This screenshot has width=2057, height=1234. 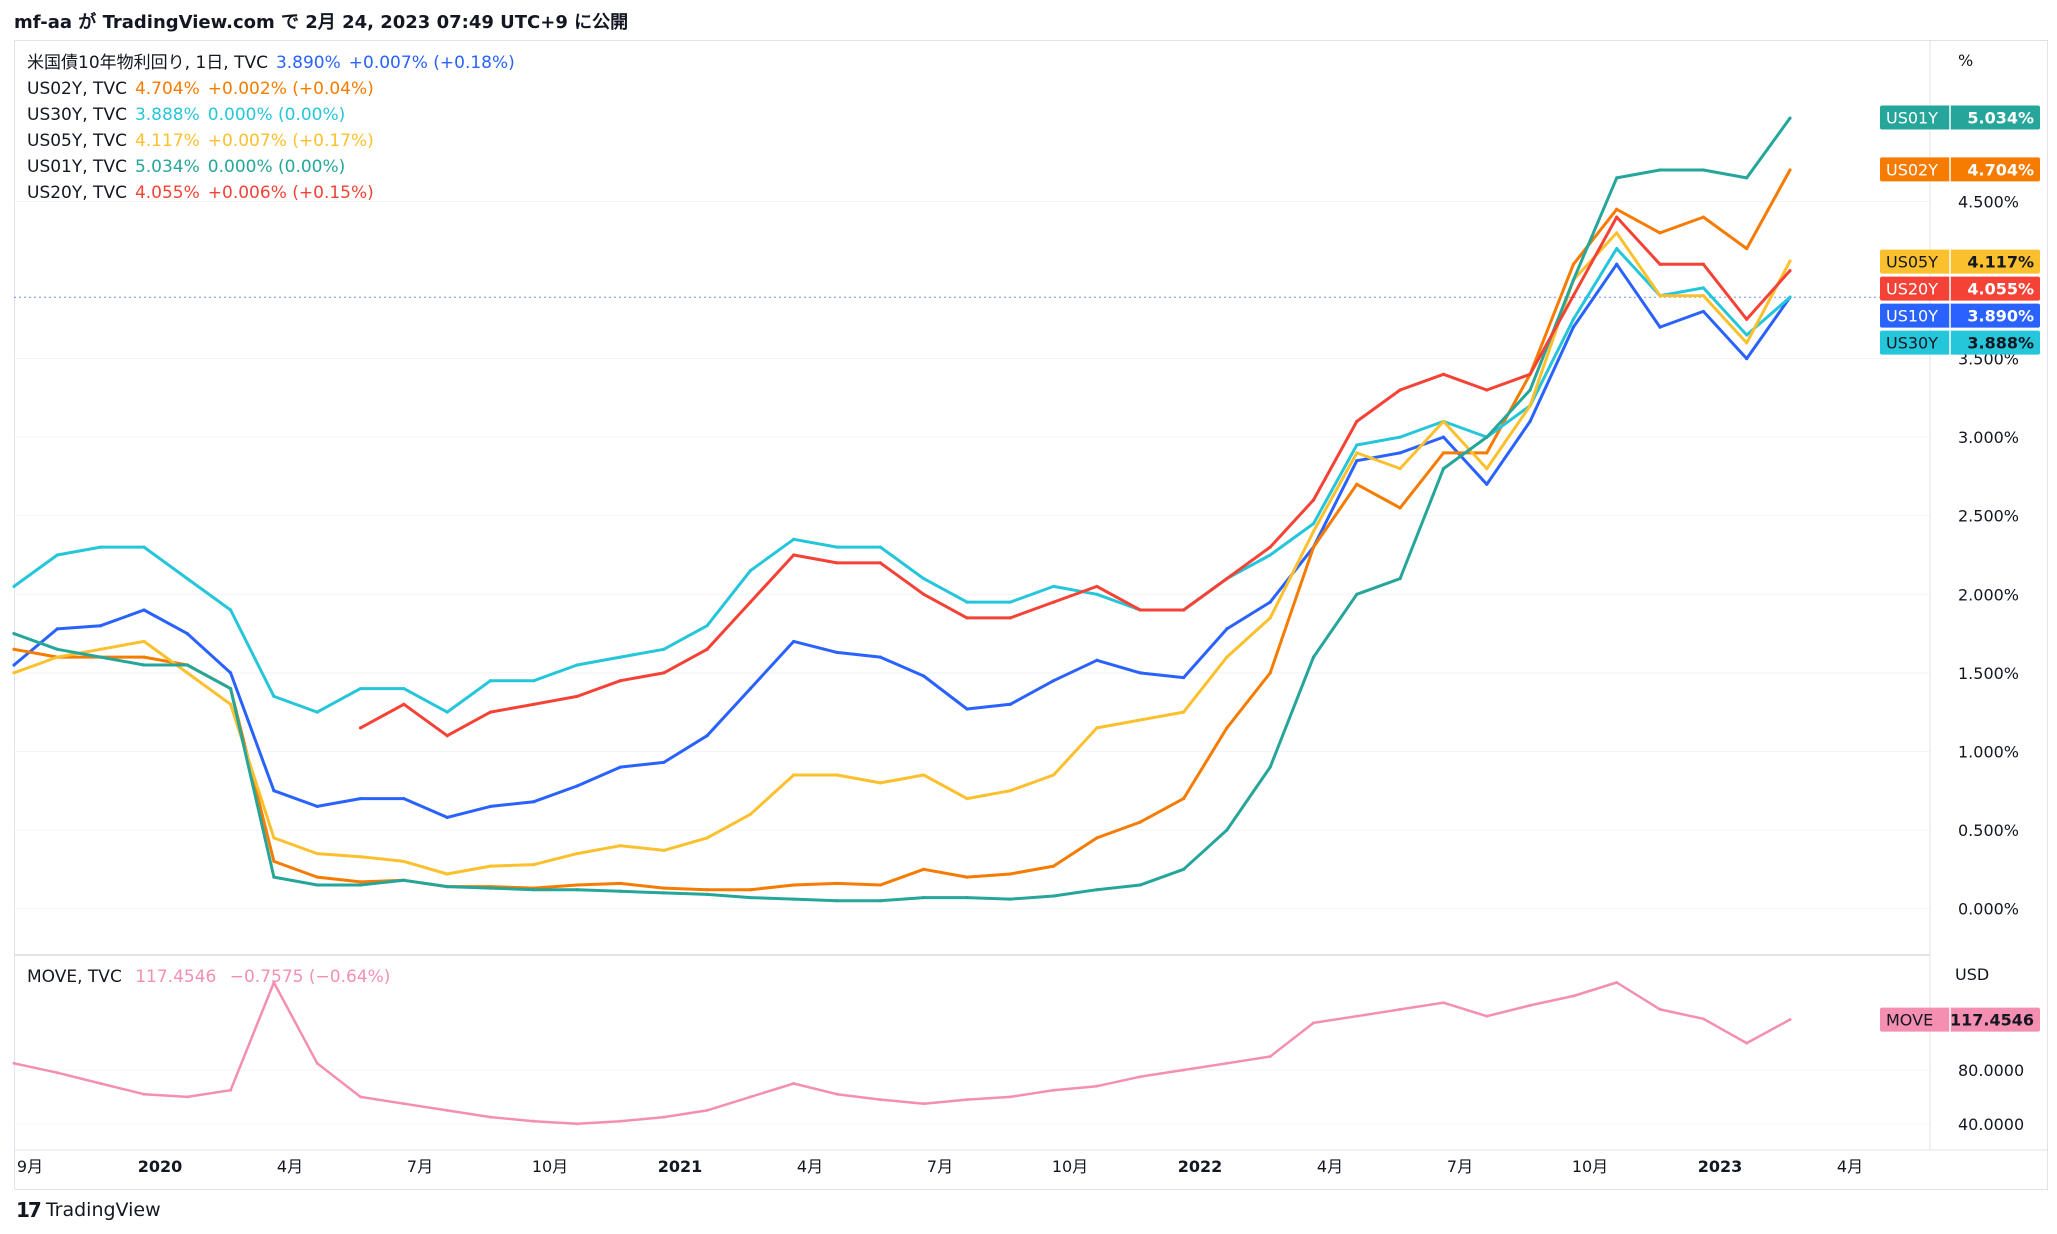 What do you see at coordinates (1991, 1070) in the screenshot?
I see `move-axis-tick: 80.0000` at bounding box center [1991, 1070].